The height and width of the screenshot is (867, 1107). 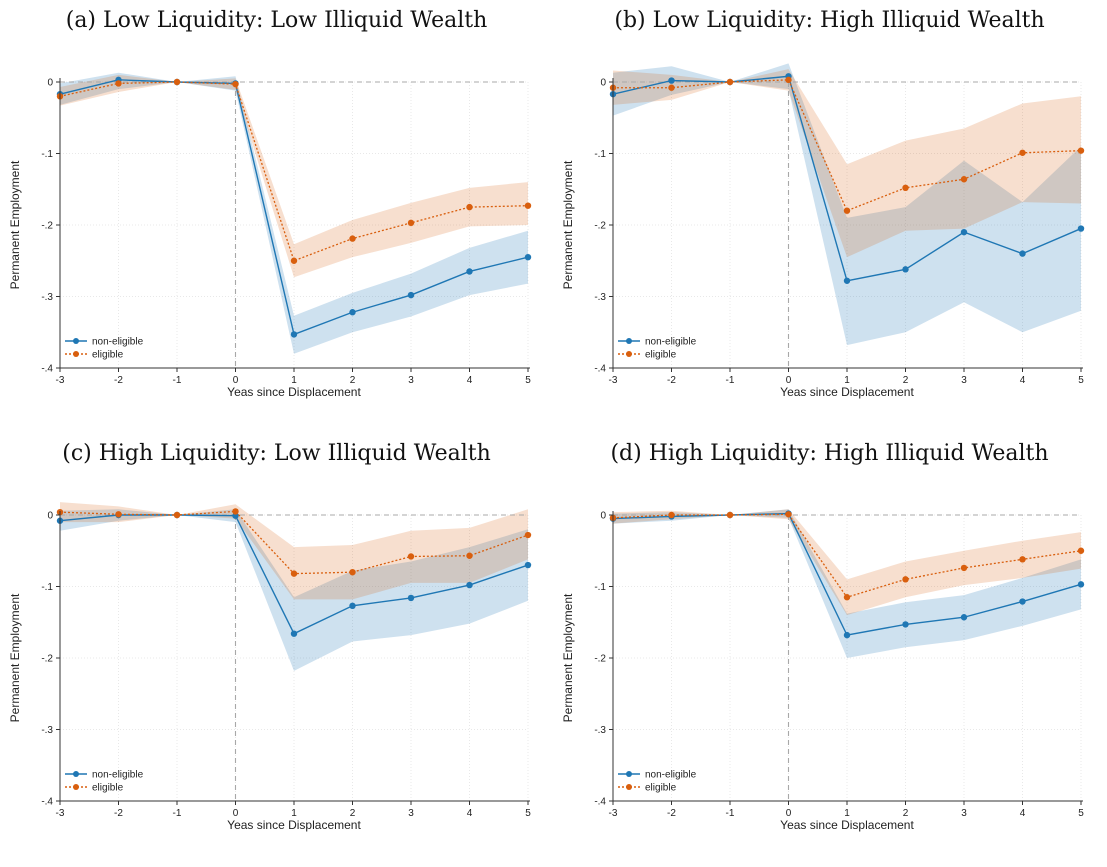 I want to click on chart-title: (d) High Liquidity: High Illiquid Wealth, so click(x=829, y=453).